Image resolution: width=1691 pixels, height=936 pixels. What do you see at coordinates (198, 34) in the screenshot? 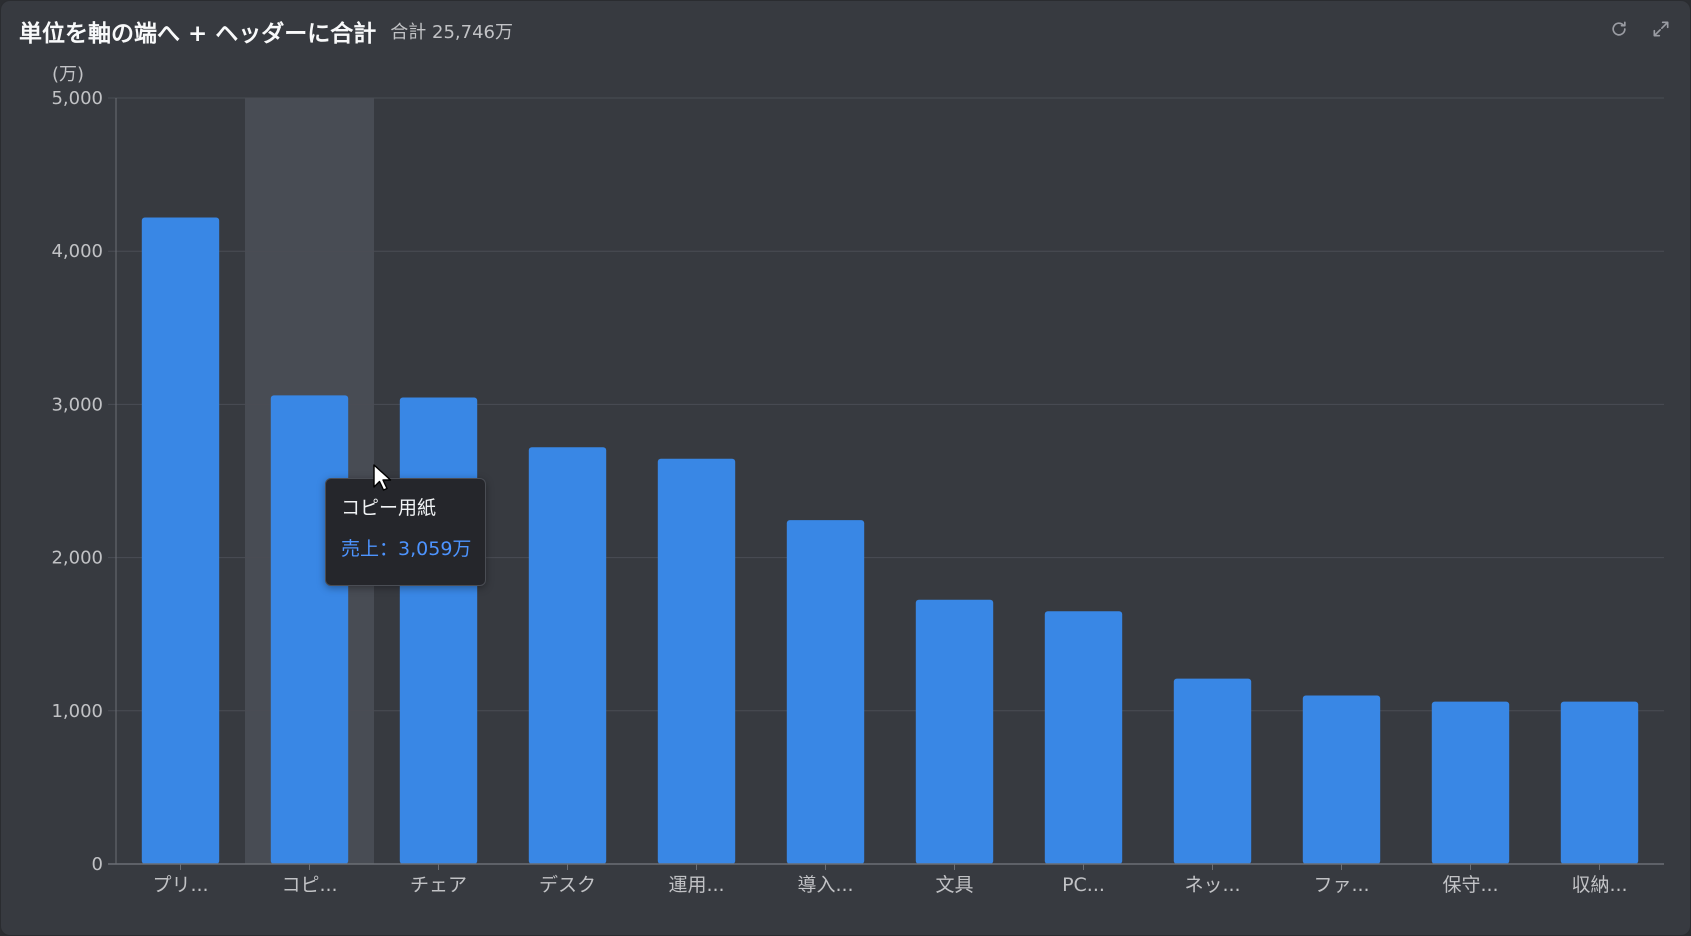
I see `chart-title: 単位を軸の端へ + ヘッダーに合計` at bounding box center [198, 34].